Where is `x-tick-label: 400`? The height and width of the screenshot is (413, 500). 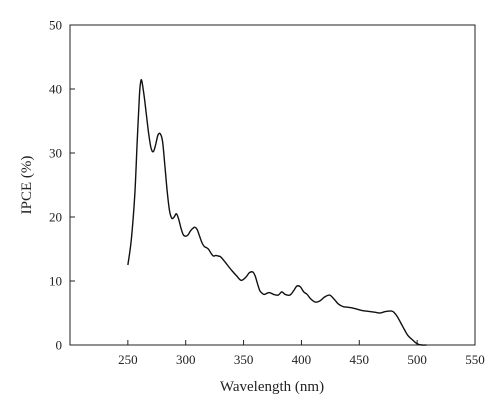
x-tick-label: 400 is located at coordinates (302, 359).